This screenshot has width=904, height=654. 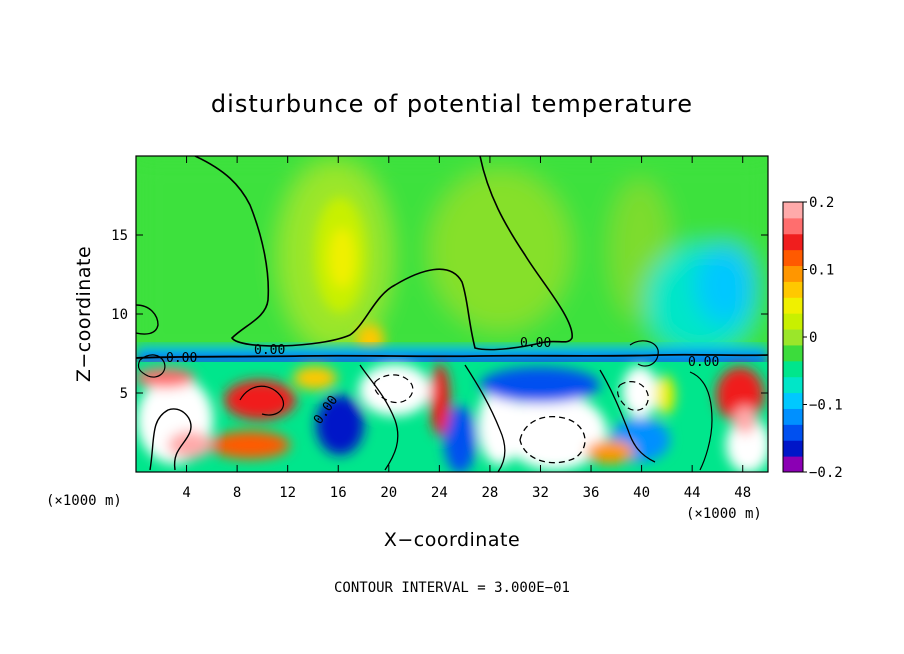 What do you see at coordinates (287, 493) in the screenshot?
I see `x-tick-label: 12` at bounding box center [287, 493].